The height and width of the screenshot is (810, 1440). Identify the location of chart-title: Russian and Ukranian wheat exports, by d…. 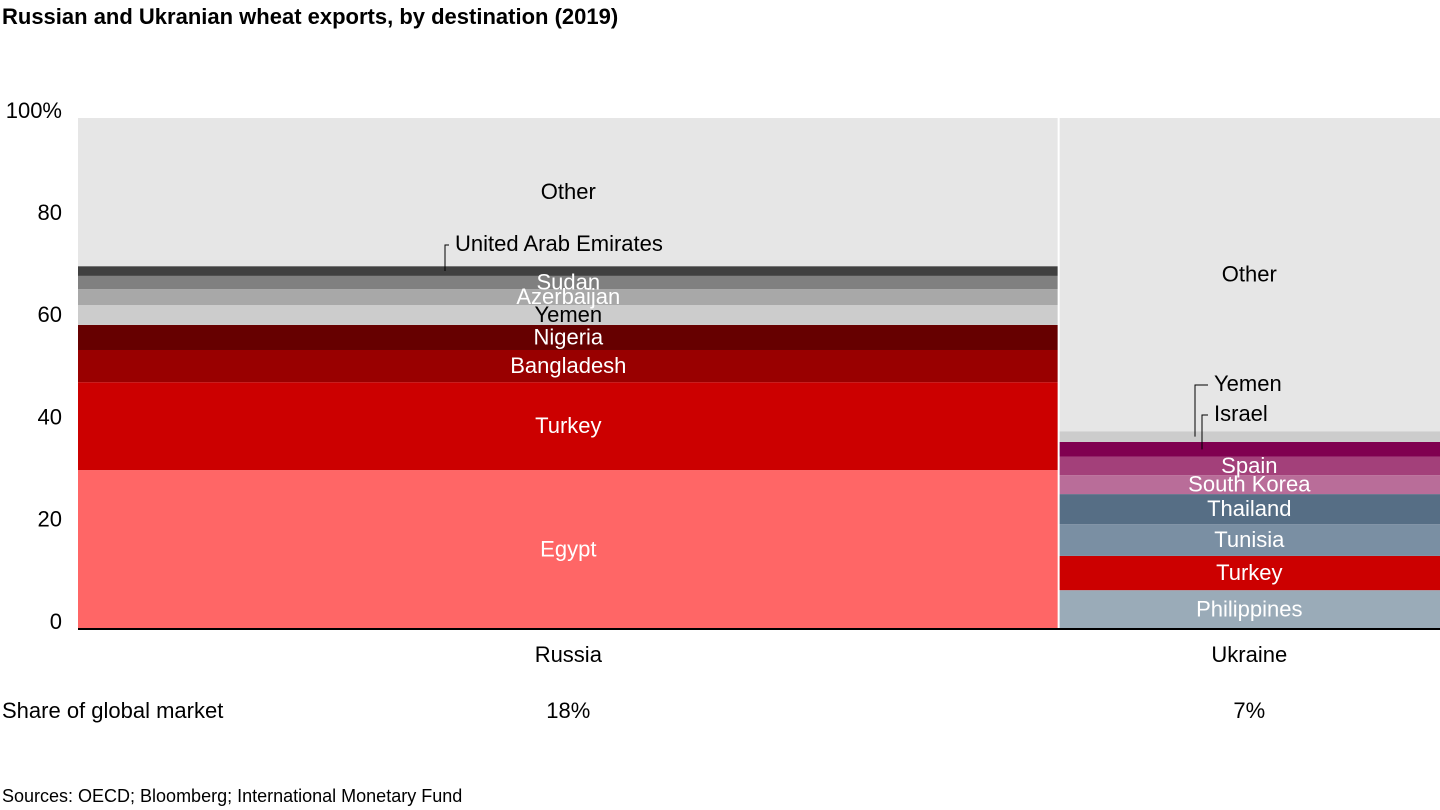
(310, 16).